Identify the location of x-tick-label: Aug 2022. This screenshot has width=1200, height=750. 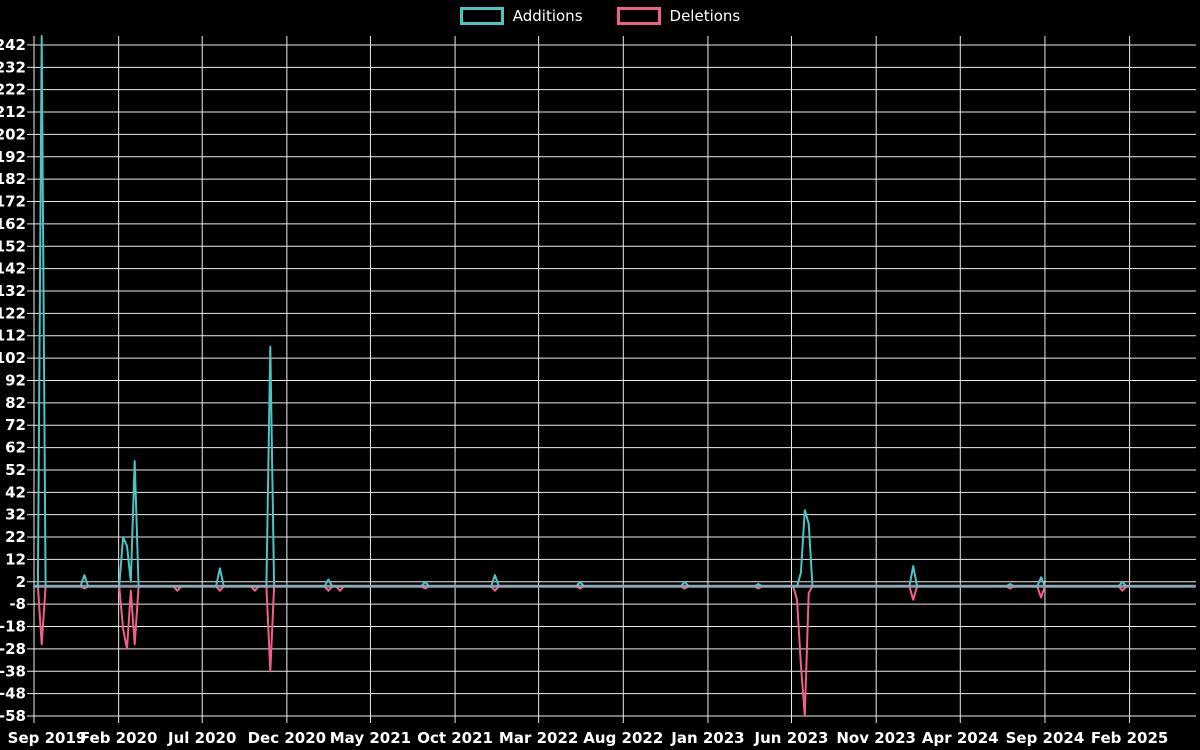
(623, 738).